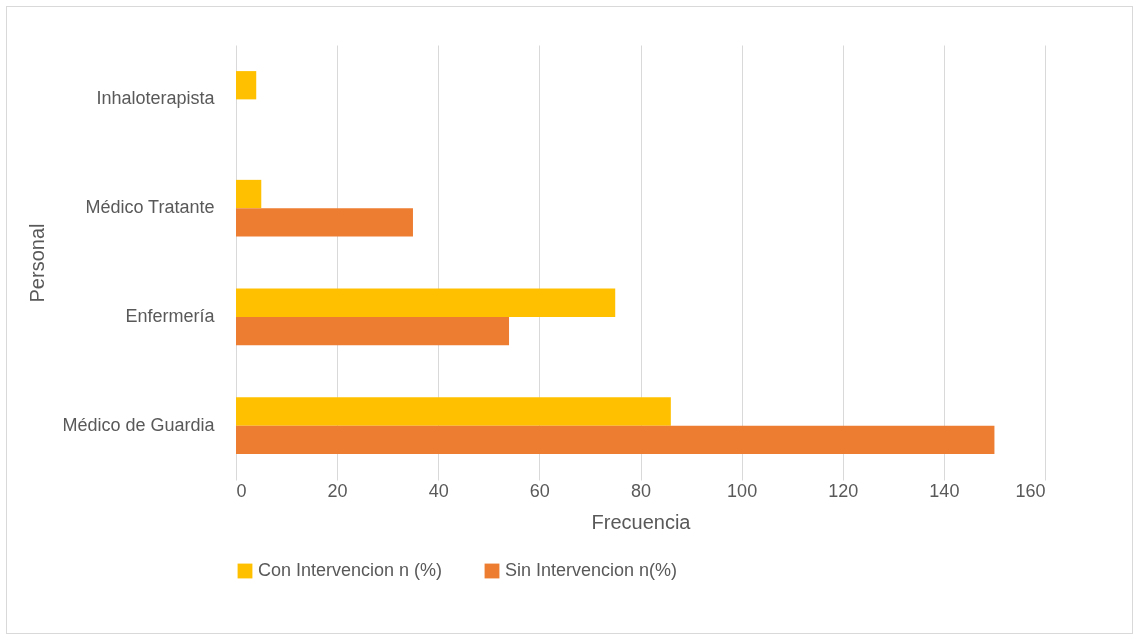 Image resolution: width=1141 pixels, height=643 pixels. I want to click on y-tick-label: Enfermería, so click(170, 315).